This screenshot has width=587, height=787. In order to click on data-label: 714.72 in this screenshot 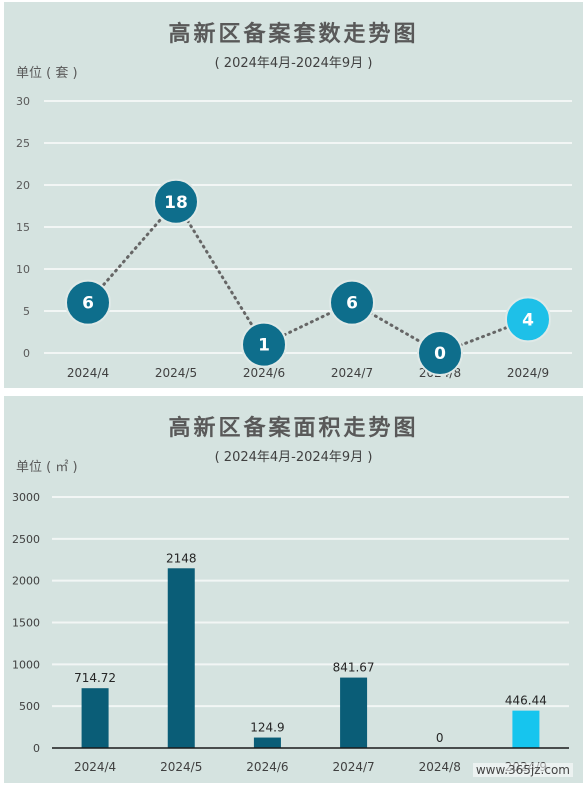, I will do `click(95, 678)`.